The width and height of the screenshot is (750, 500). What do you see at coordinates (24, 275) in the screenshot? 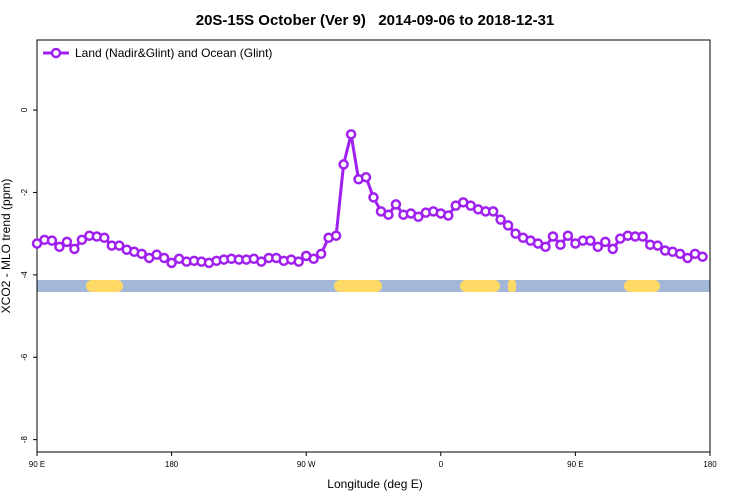
I see `y-tick-label: -4` at bounding box center [24, 275].